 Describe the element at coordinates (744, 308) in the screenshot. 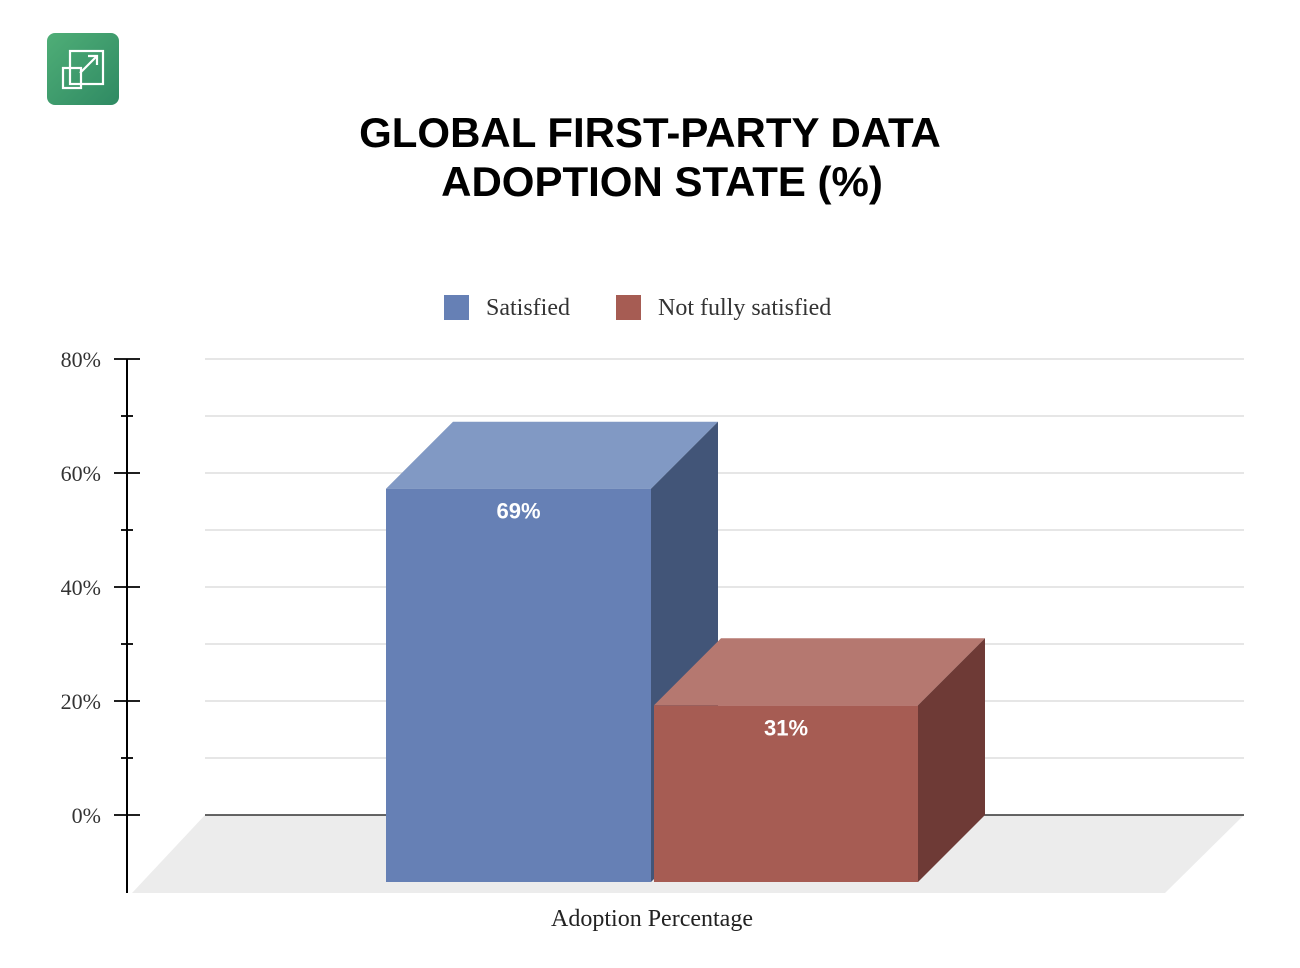

I see `legend-label-2: Not fully satisfied` at that location.